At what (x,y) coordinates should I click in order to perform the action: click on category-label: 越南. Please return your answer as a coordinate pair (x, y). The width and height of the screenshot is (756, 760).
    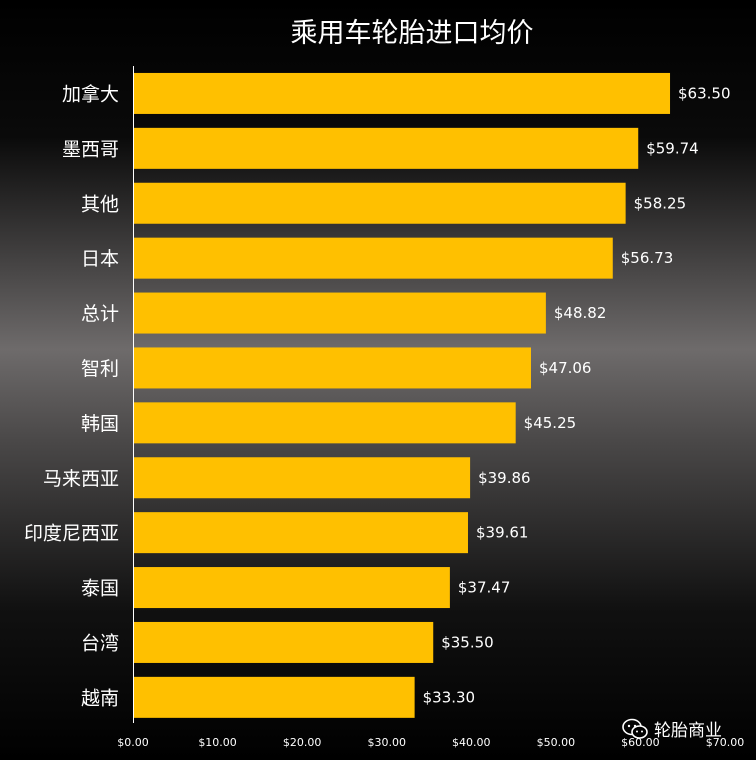
    Looking at the image, I should click on (100, 698).